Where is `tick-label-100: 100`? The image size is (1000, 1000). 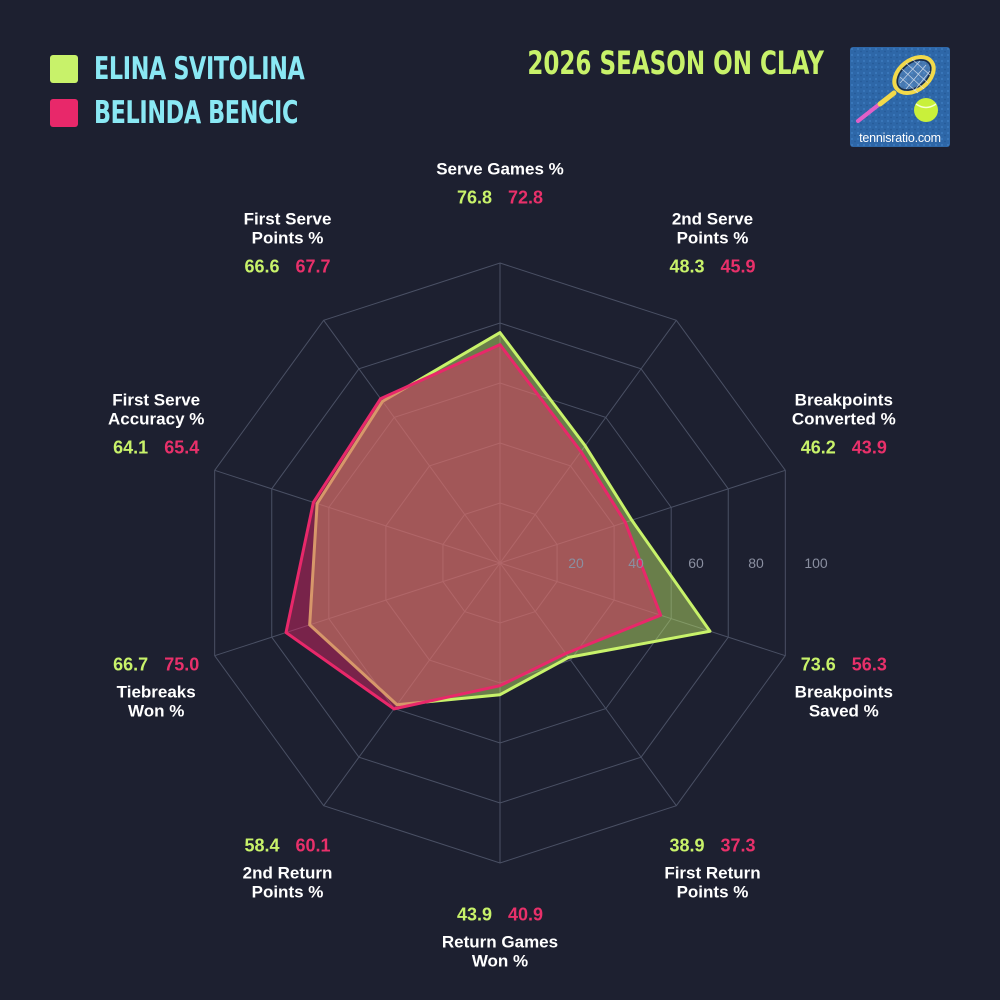 tick-label-100: 100 is located at coordinates (816, 563).